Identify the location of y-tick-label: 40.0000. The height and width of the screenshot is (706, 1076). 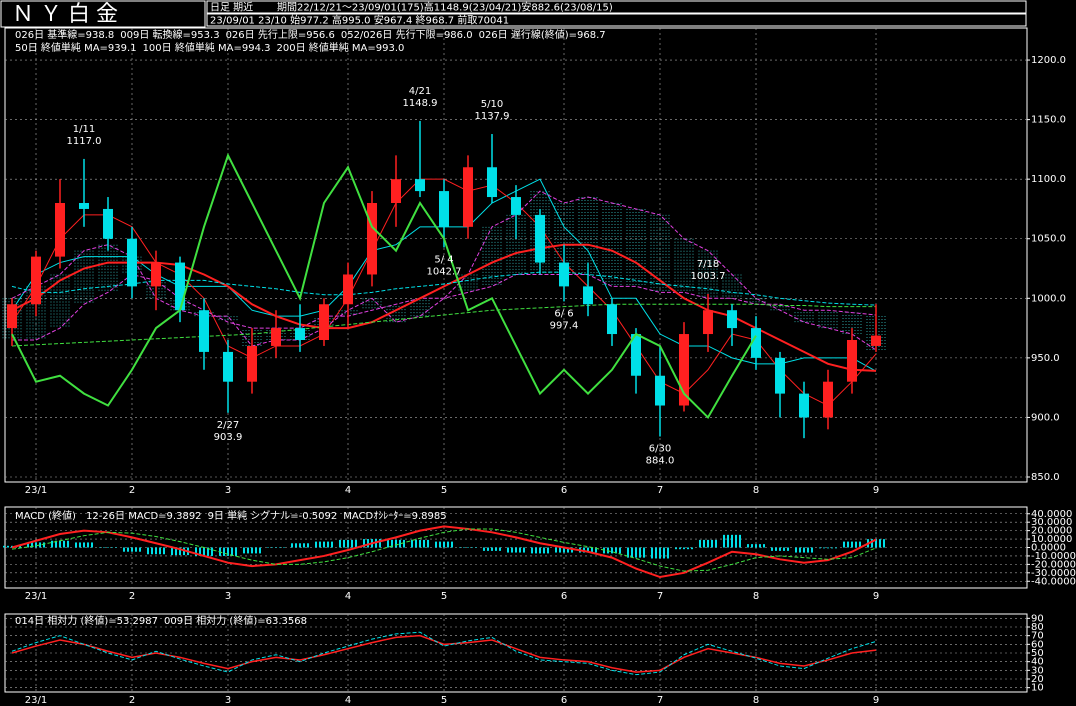
(1051, 514).